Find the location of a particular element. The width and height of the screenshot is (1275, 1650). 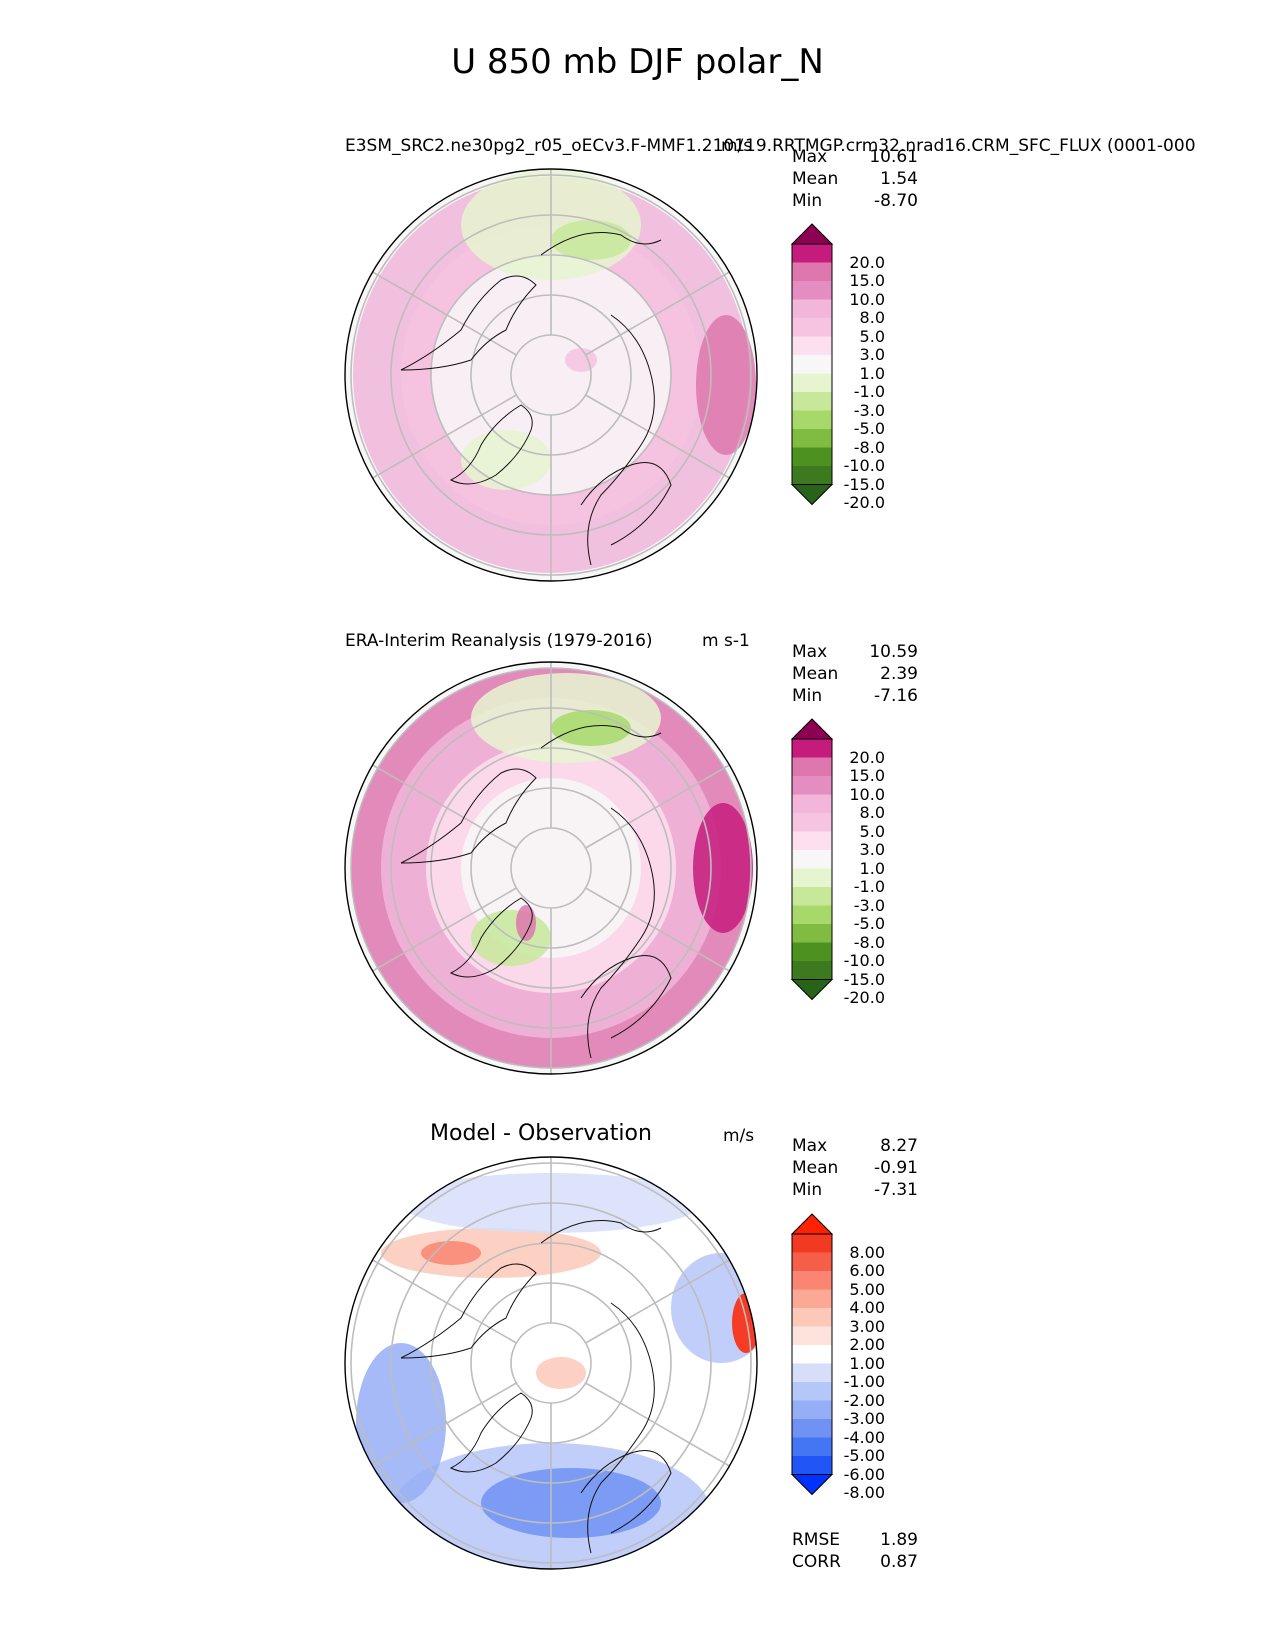

canada-coastline is located at coordinates (468, 323).